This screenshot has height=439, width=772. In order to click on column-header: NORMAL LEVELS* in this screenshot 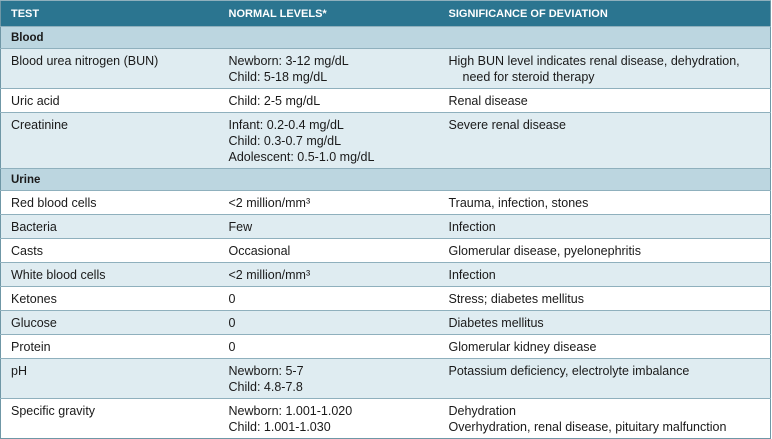, I will do `click(328, 13)`.